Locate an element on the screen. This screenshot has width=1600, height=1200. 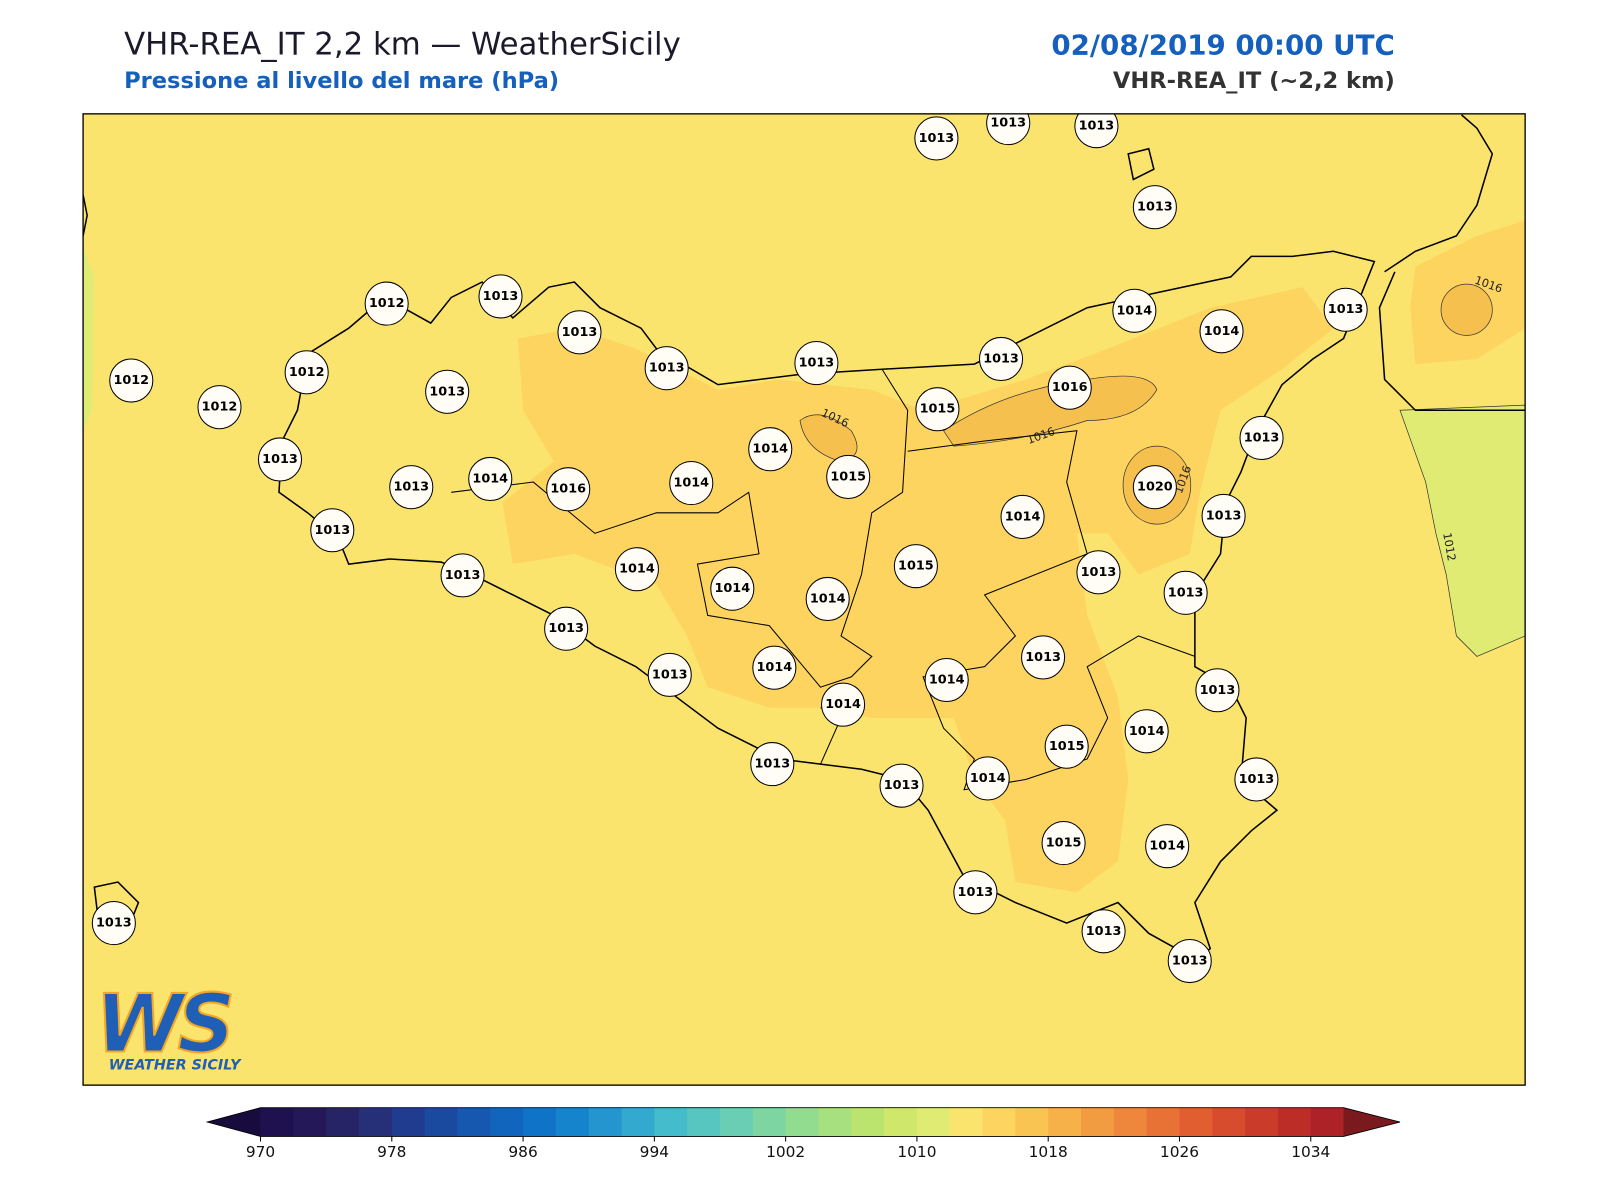
colorbar-tick-label: 1010 is located at coordinates (916, 1152).